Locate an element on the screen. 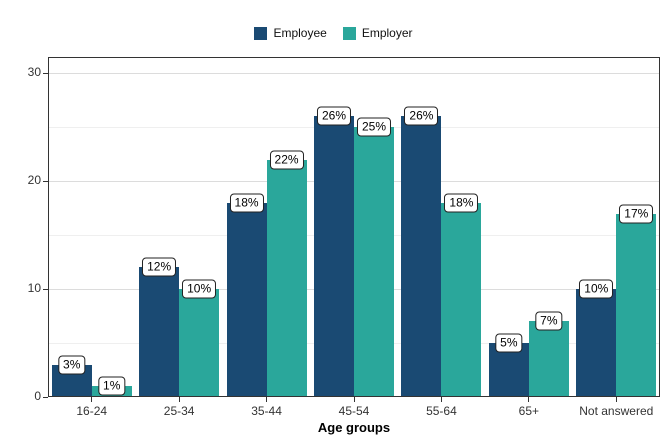 The width and height of the screenshot is (667, 445). y-axis-tick-label: 20 is located at coordinates (34, 180).